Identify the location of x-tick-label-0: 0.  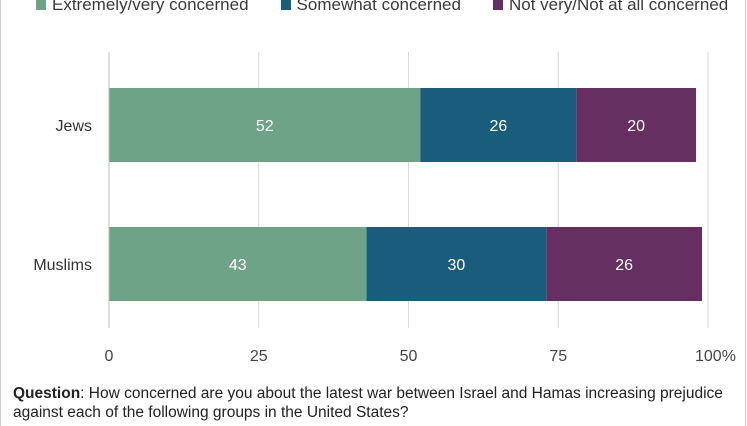
(109, 356).